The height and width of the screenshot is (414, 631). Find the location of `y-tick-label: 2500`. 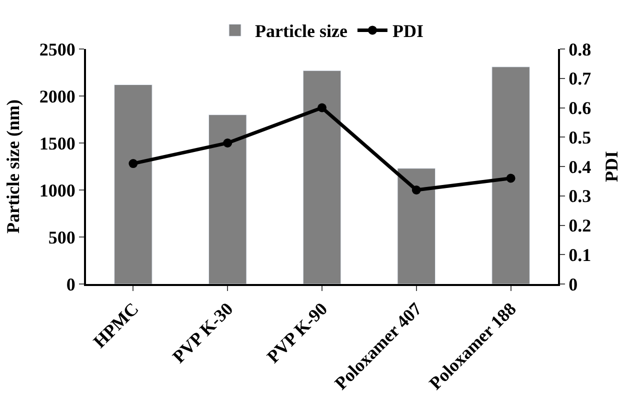

y-tick-label: 2500 is located at coordinates (57, 49).